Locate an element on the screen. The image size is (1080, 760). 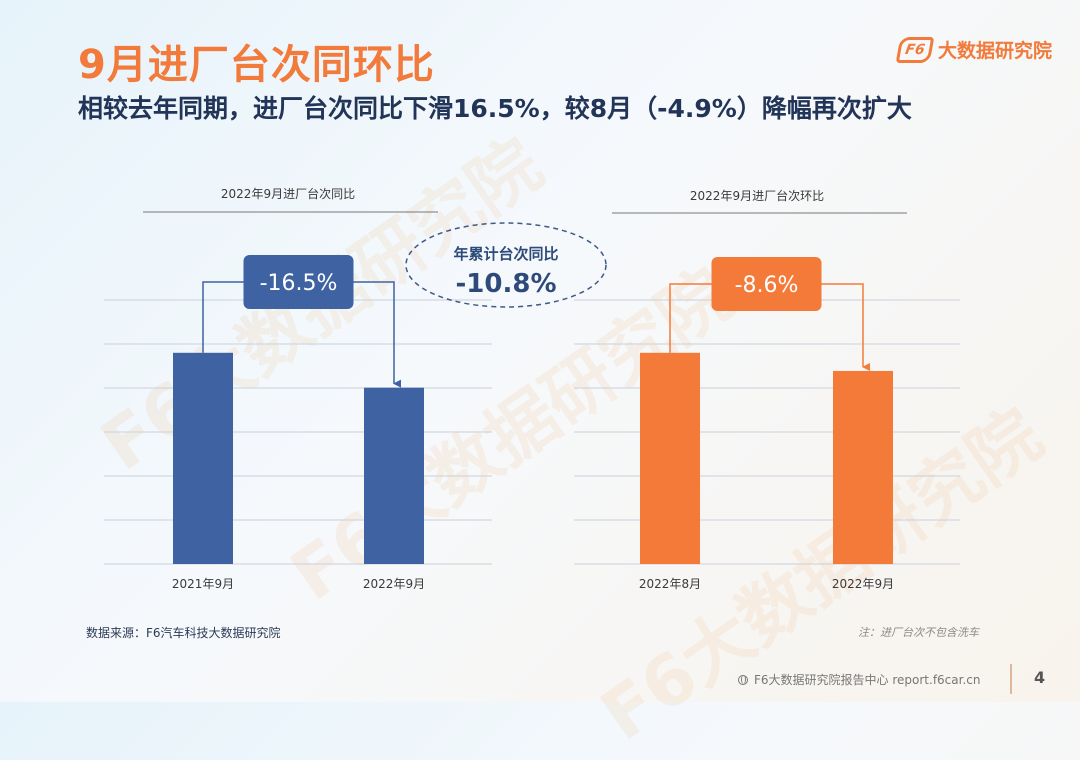
chart-title: 2022年9月进厂台次同比 is located at coordinates (288, 193).